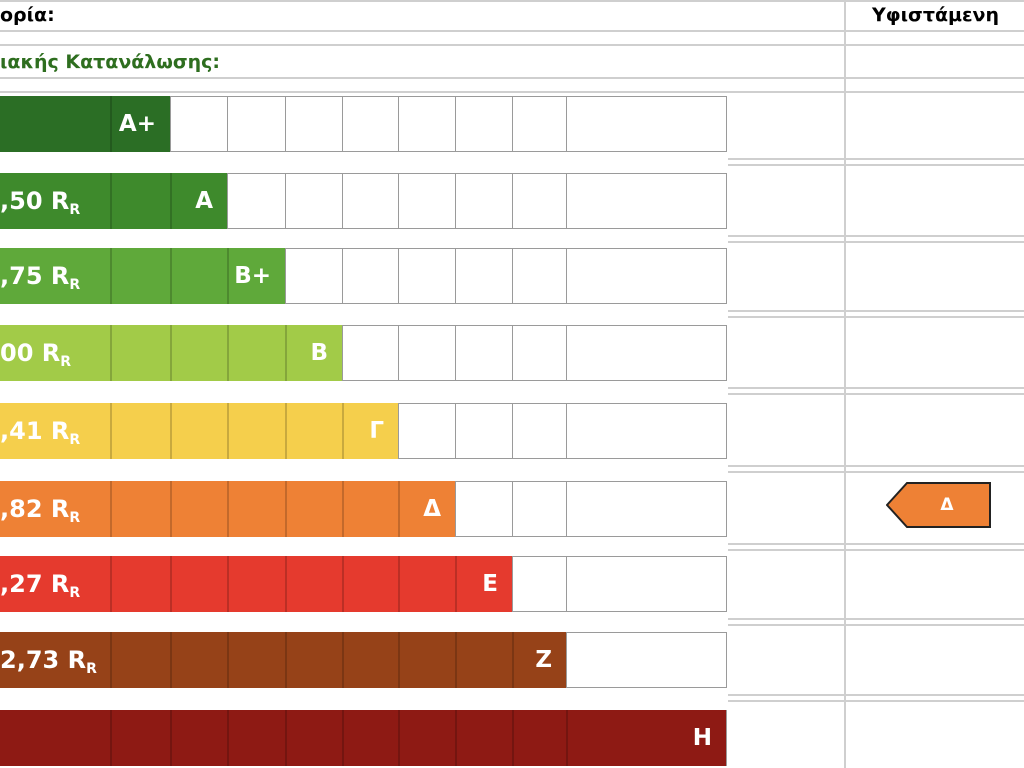 The height and width of the screenshot is (768, 1024). I want to click on class-threshold-value: ,82 R, so click(35, 509).